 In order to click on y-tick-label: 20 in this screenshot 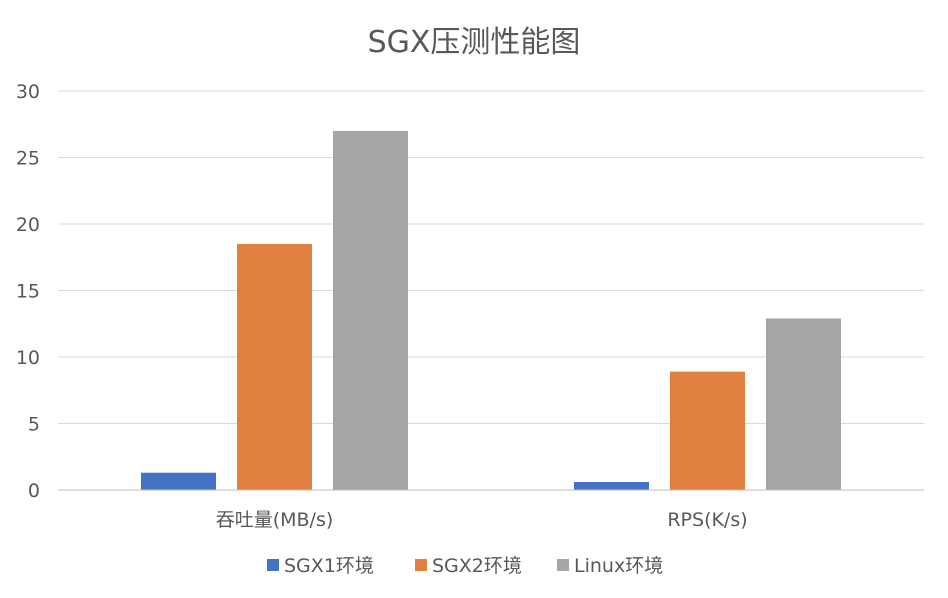, I will do `click(28, 225)`.